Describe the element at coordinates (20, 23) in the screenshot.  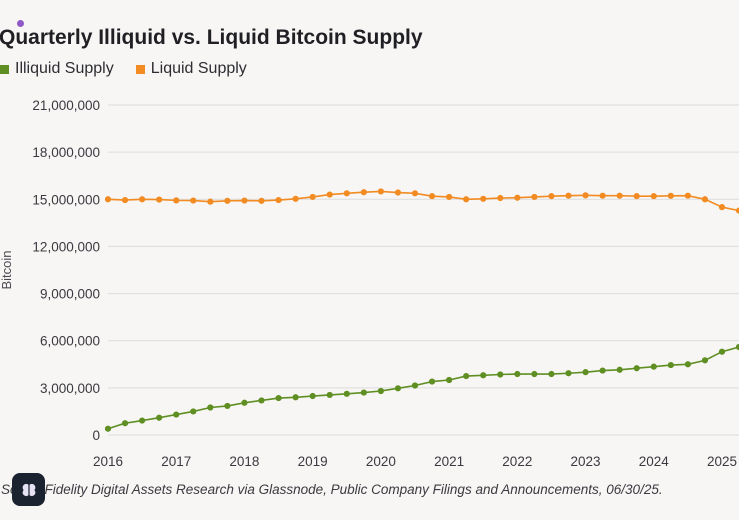
I see `decorative-dot` at that location.